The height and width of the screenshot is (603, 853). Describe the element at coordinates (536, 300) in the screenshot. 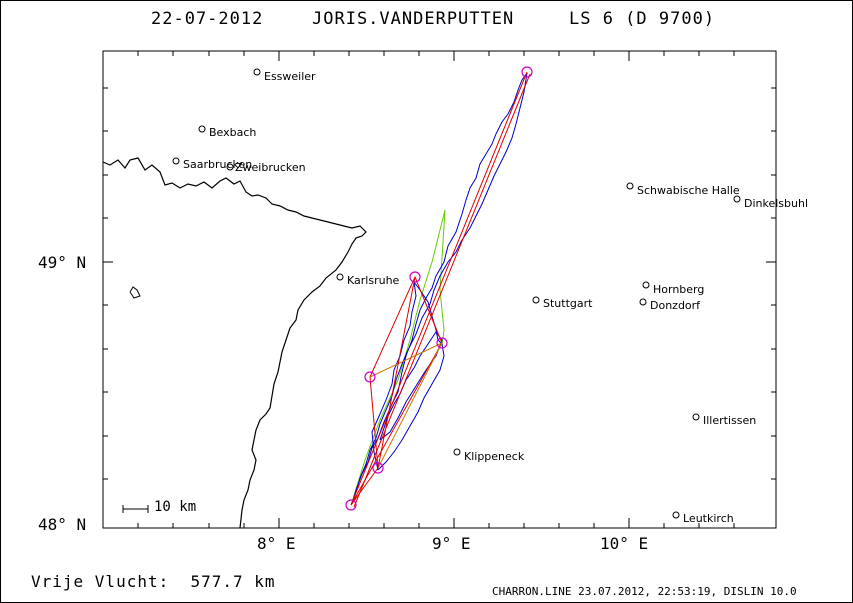

I see `marker-stuttgart` at that location.